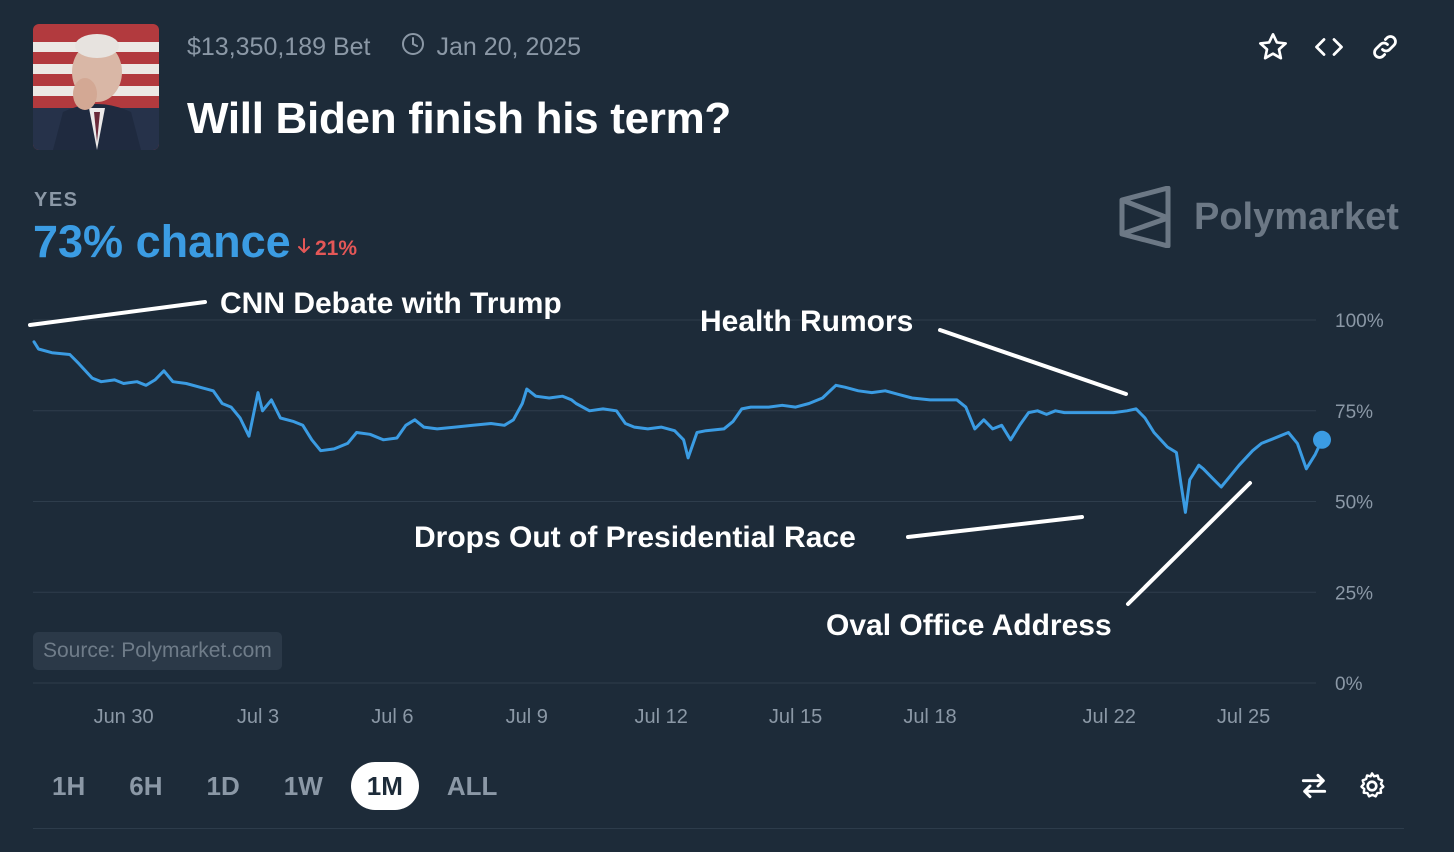 Image resolution: width=1454 pixels, height=852 pixels. I want to click on range-button-6h: 6H, so click(146, 785).